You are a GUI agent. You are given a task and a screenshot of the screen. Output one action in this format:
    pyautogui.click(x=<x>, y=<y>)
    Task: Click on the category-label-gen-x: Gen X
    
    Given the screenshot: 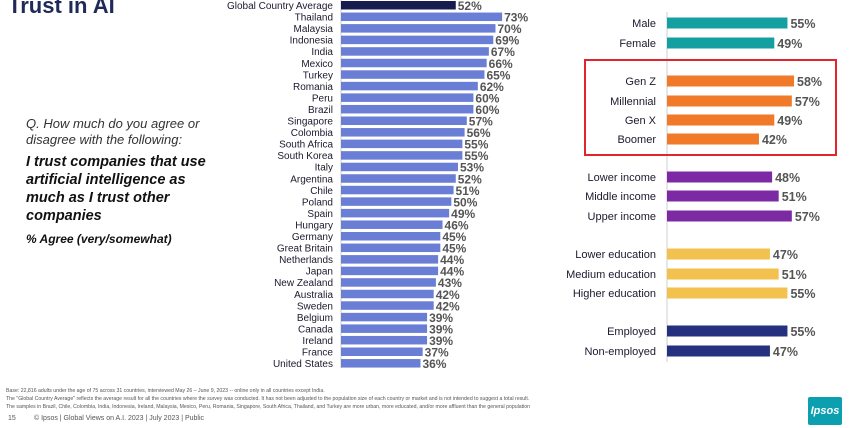 What is the action you would take?
    pyautogui.click(x=641, y=121)
    